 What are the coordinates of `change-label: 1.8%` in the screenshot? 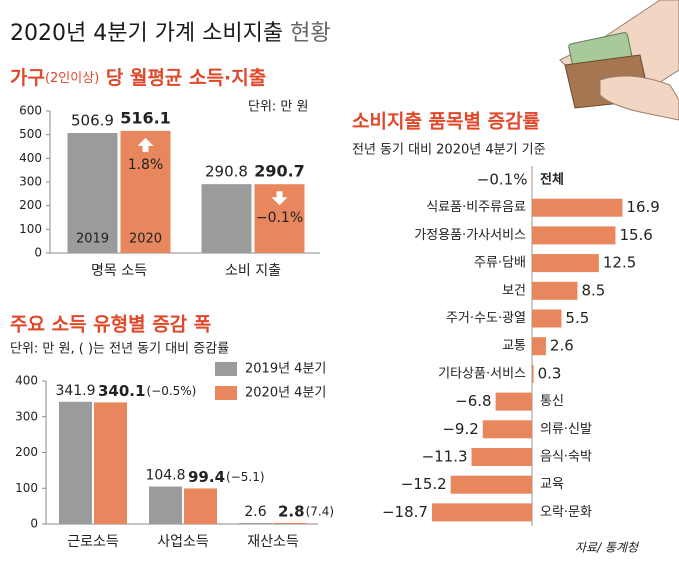 It's located at (146, 165).